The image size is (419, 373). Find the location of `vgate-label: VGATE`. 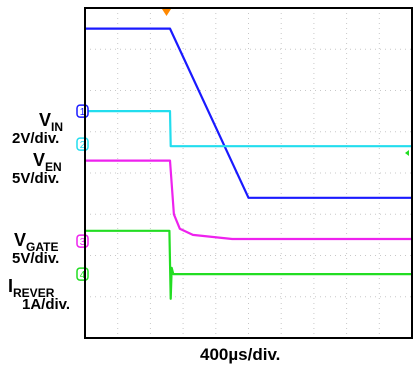

vgate-label: VGATE is located at coordinates (36, 242).